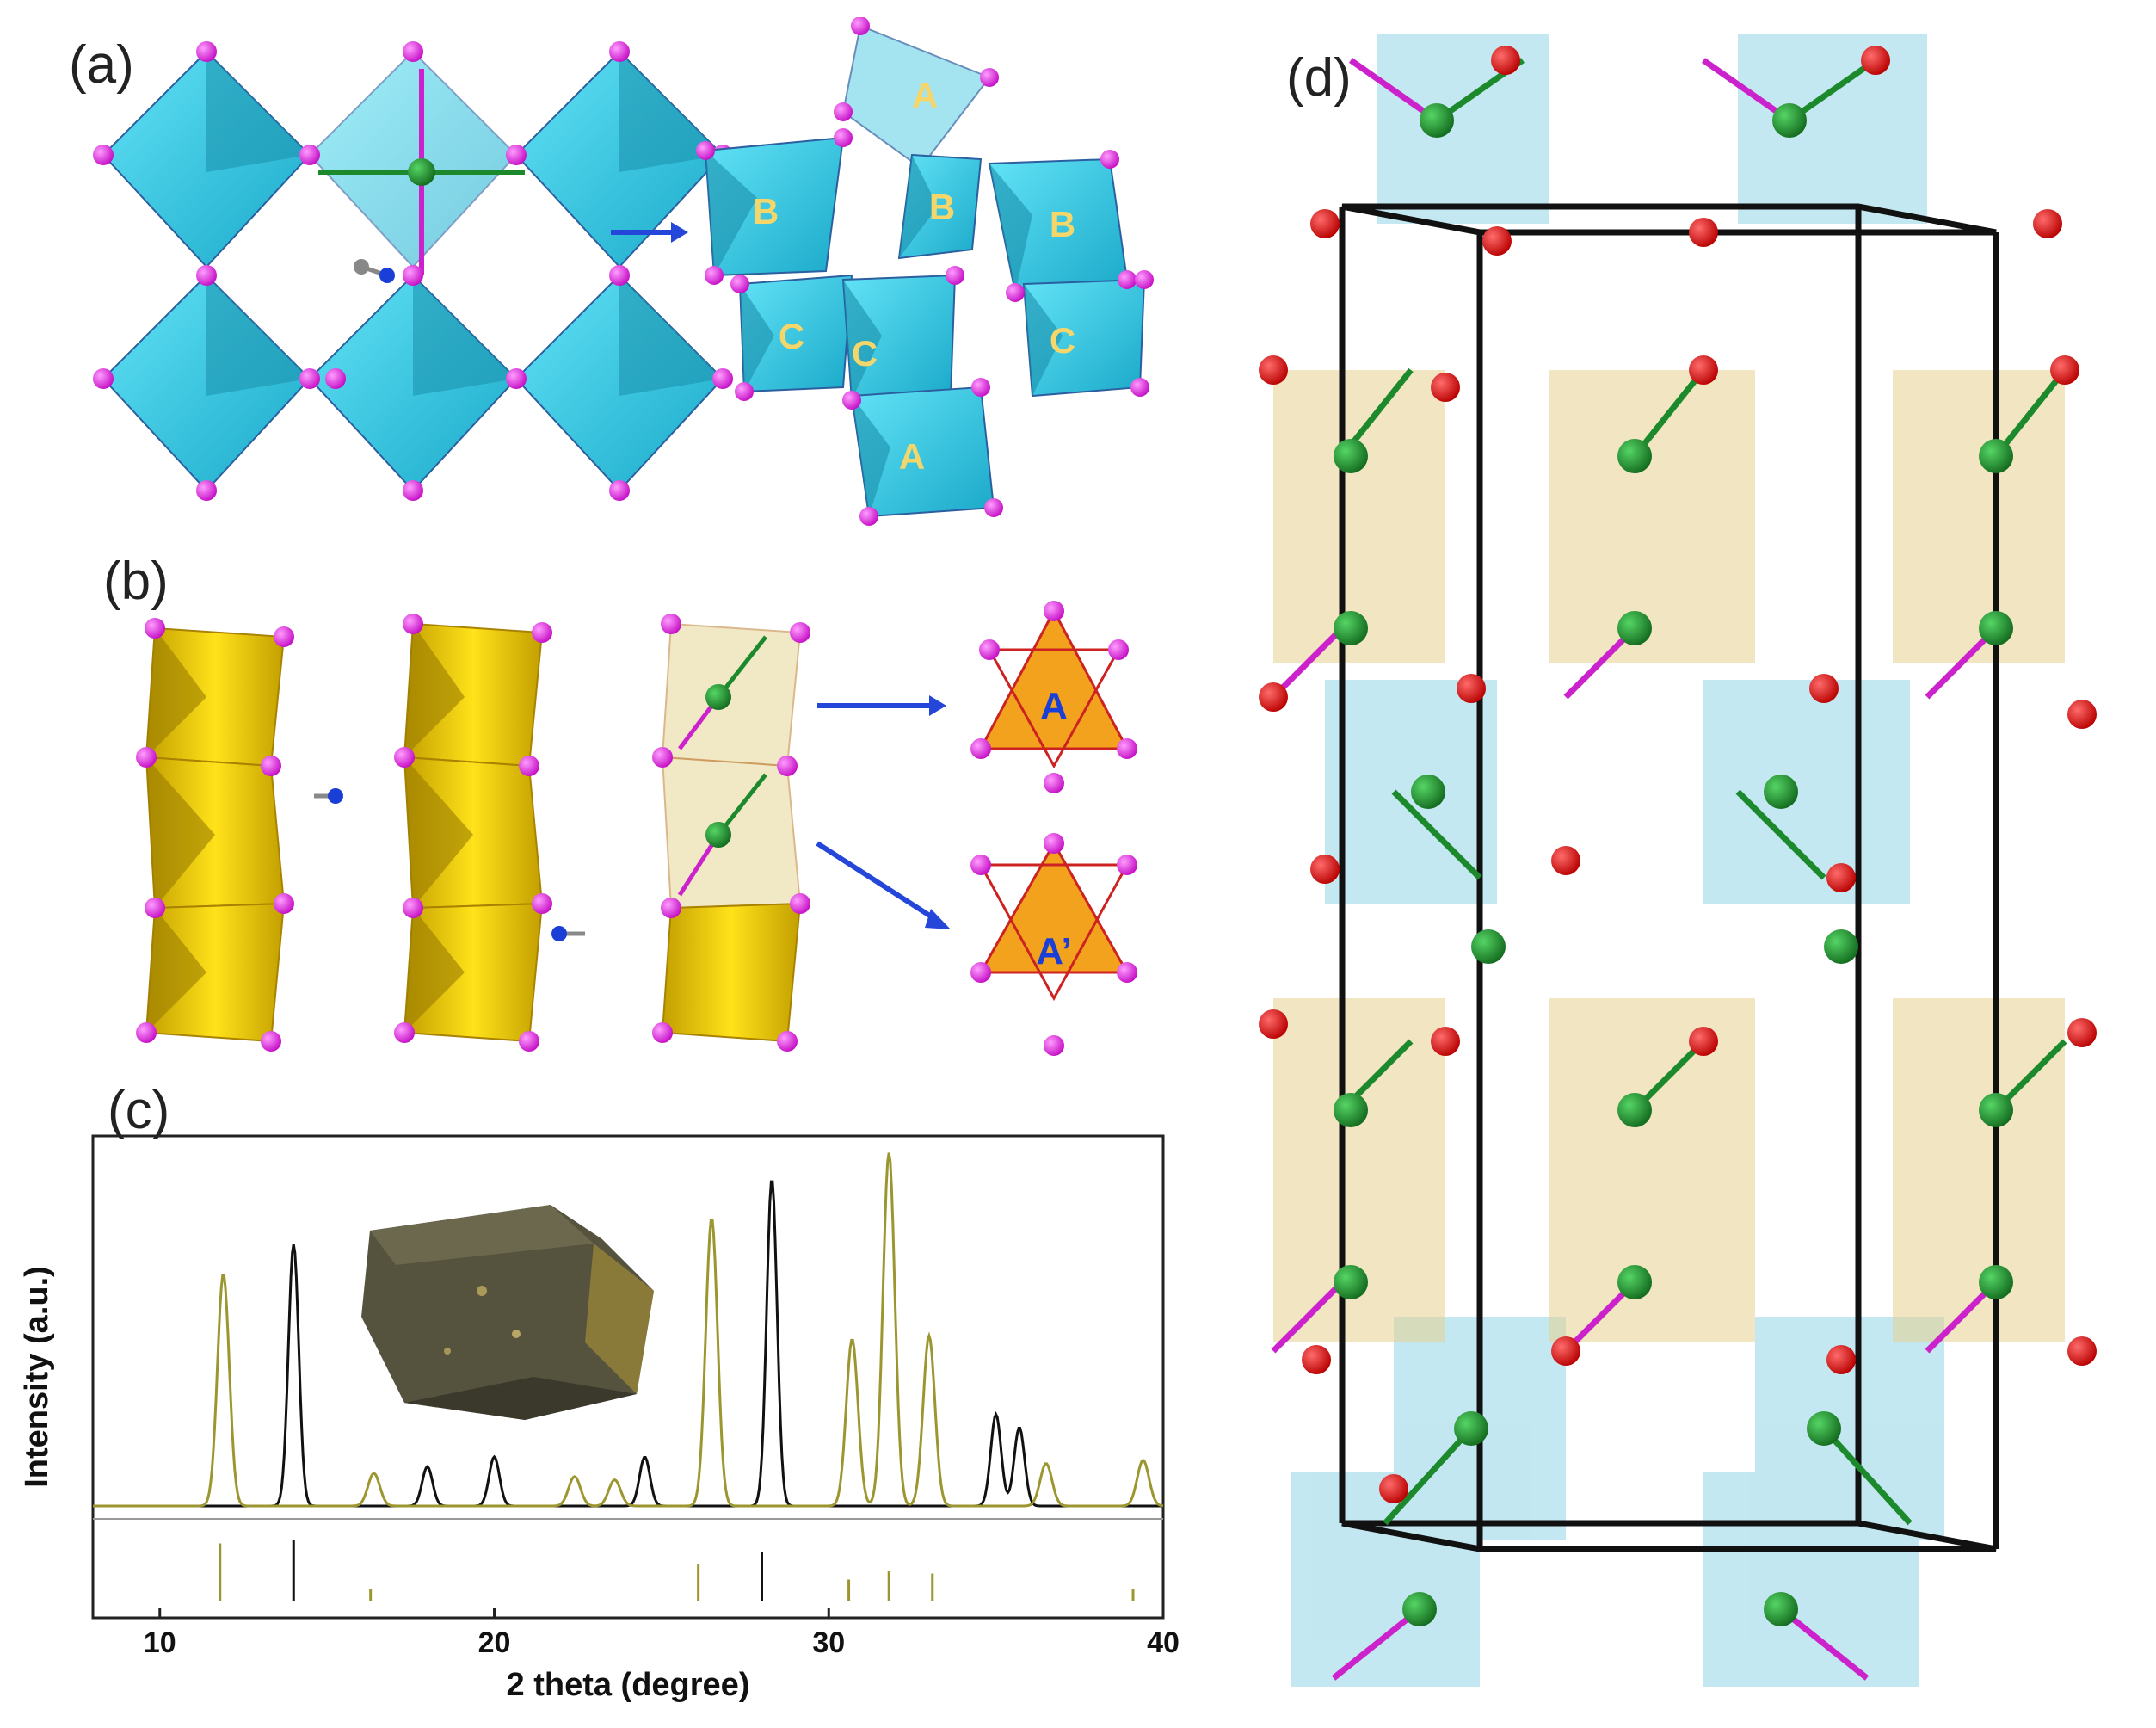  I want to click on panel-b-label: (b), so click(136, 581).